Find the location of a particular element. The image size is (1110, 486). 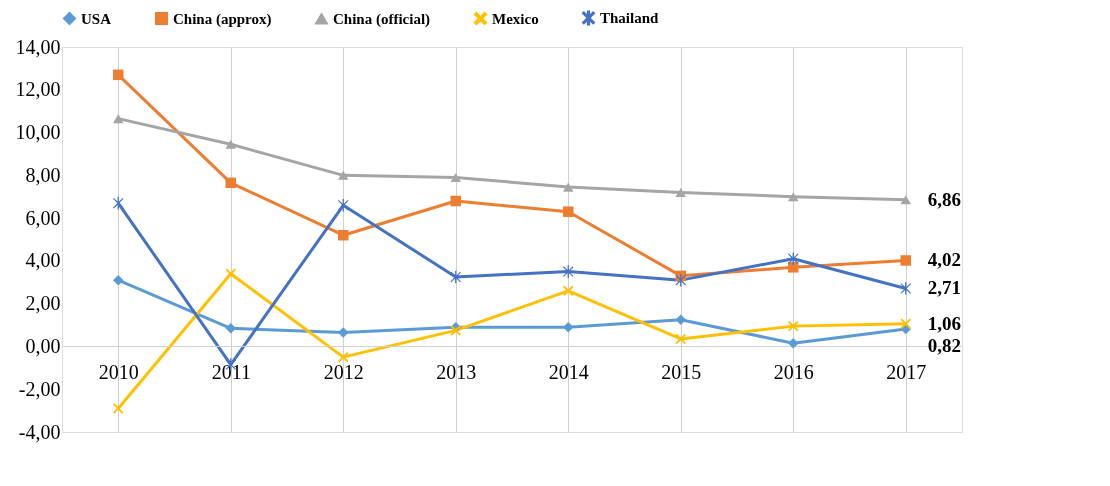

x-tick-label: 2015 is located at coordinates (681, 371).